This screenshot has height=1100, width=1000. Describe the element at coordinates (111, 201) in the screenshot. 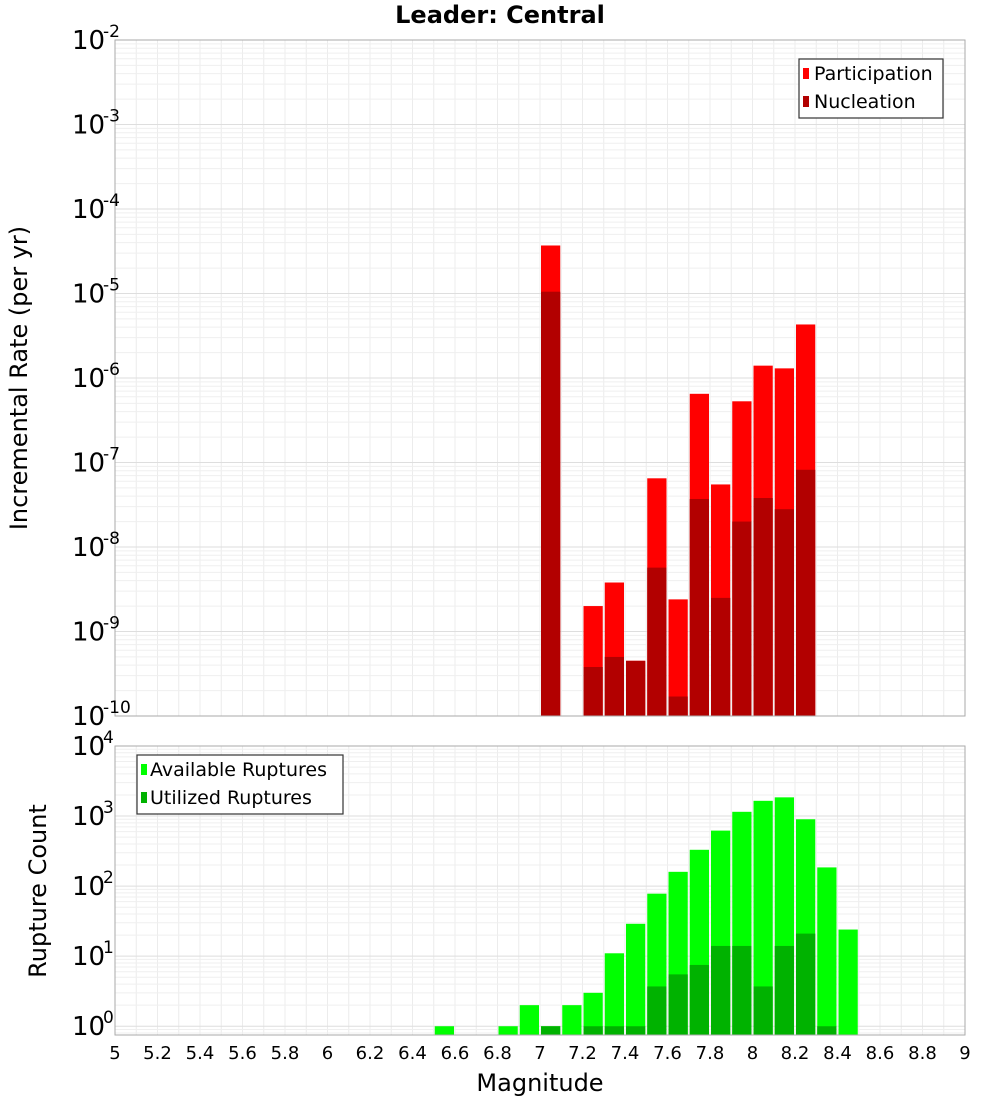

I see `y-tick-label-exponent: -4` at that location.